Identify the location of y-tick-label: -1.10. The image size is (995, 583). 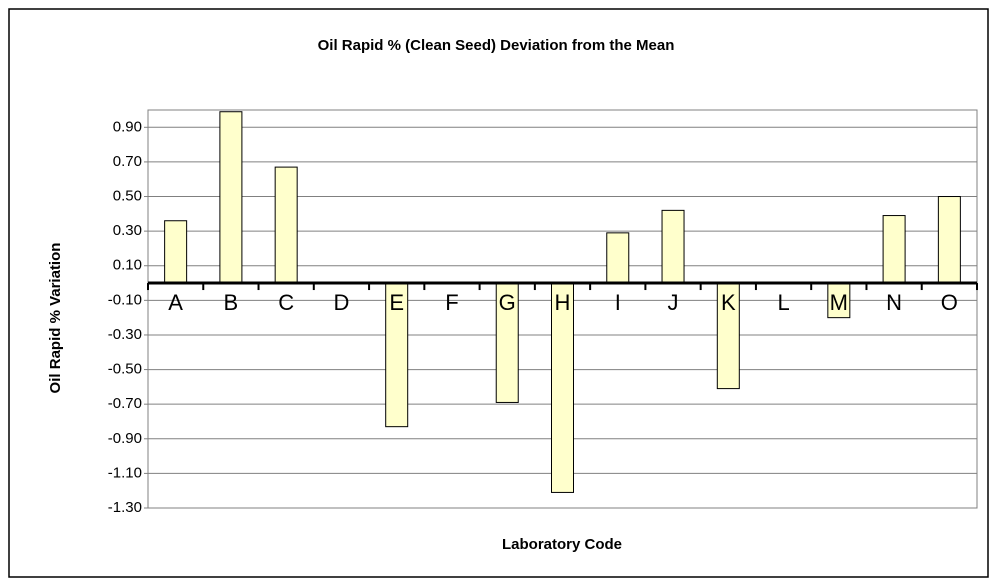
(125, 472).